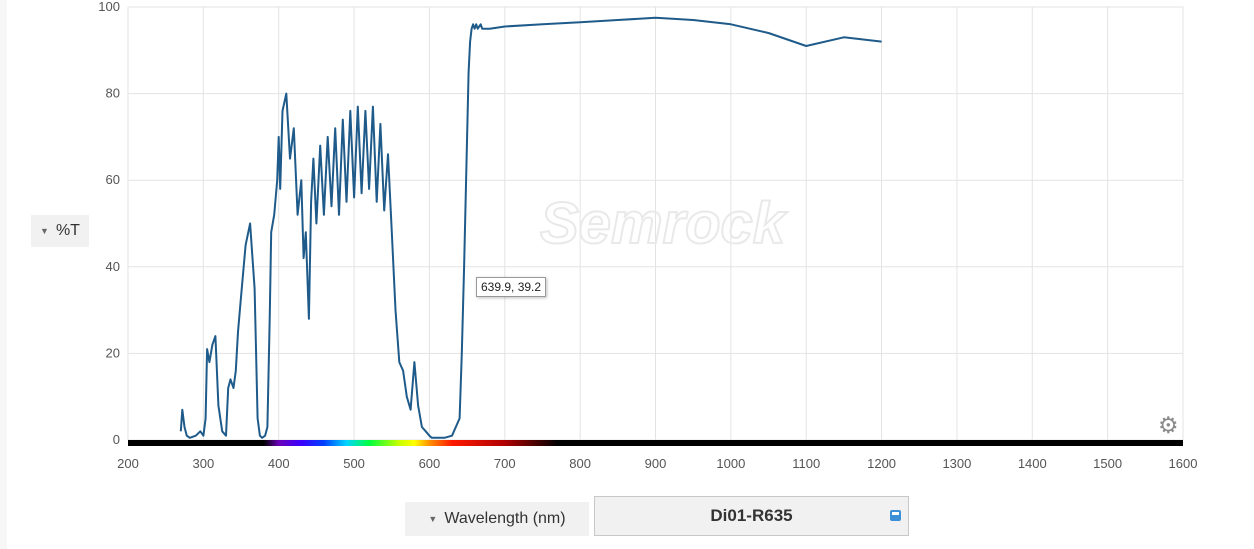 The image size is (1254, 549). Describe the element at coordinates (505, 463) in the screenshot. I see `x-tick-label: 700` at that location.